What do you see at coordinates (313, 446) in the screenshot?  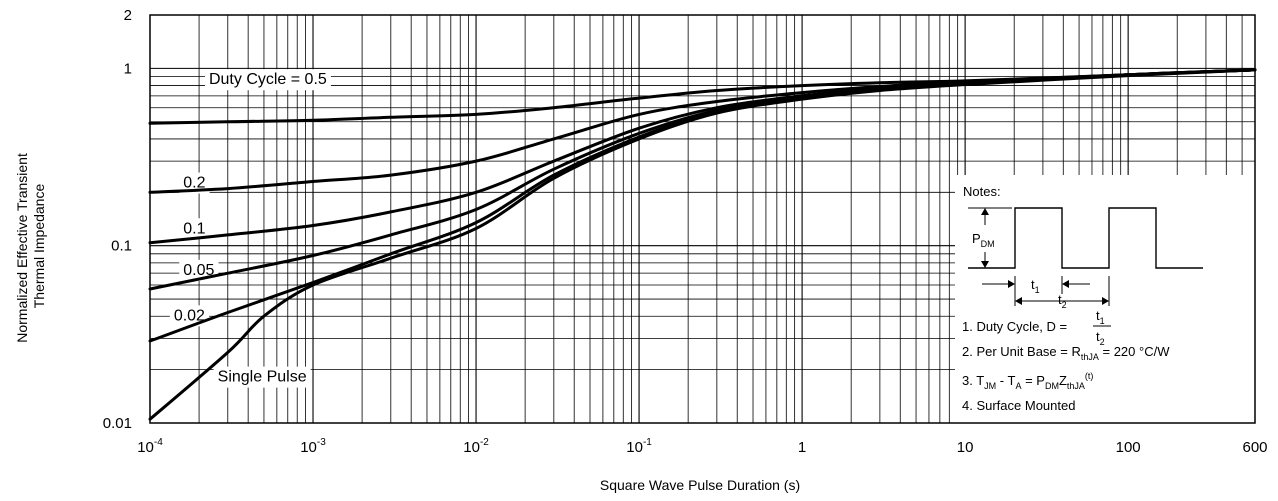 I see `x-tick-label: 10⁻³` at bounding box center [313, 446].